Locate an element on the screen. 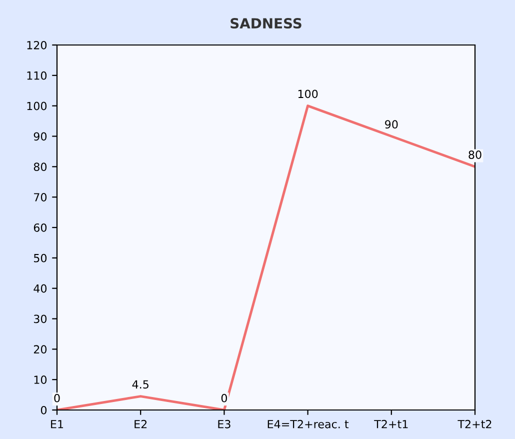 This screenshot has height=439, width=515. y-tick-label: 90 is located at coordinates (40, 136).